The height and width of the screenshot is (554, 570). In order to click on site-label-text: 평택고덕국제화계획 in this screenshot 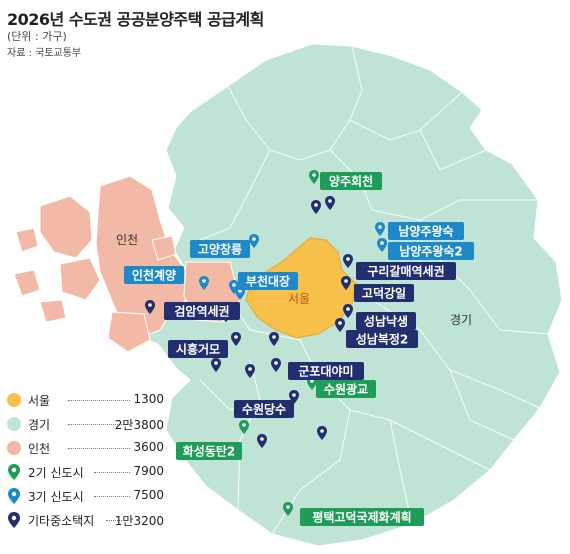, I will do `click(361, 517)`.